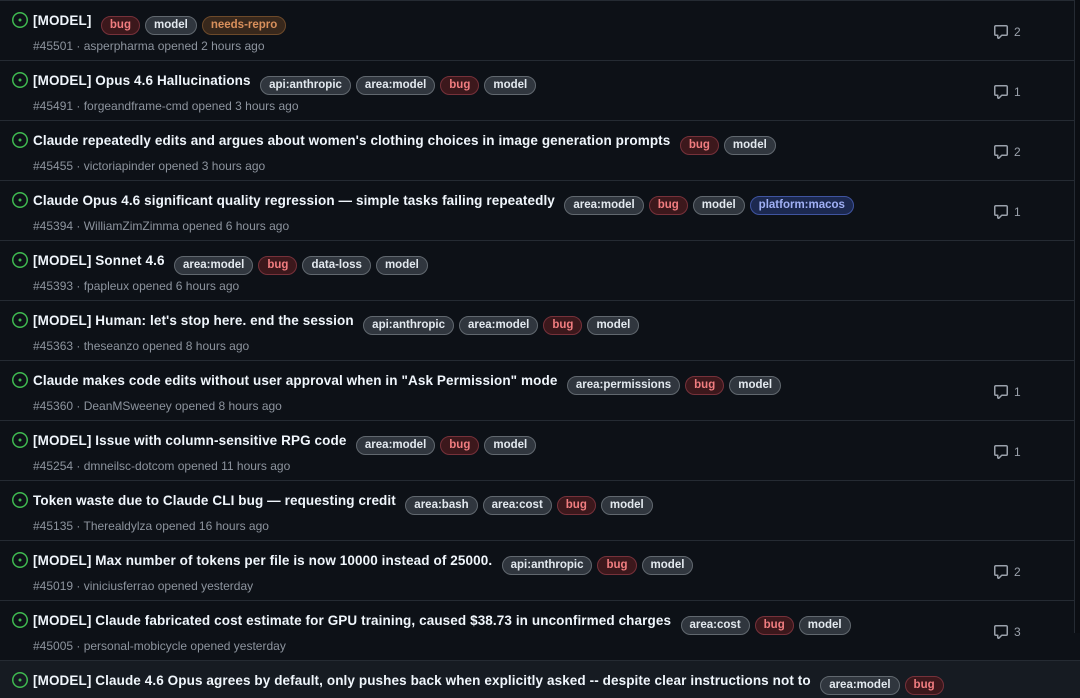 This screenshot has height=698, width=1080. Describe the element at coordinates (143, 586) in the screenshot. I see `issue-meta: #45019 · viniciusferrao opened yesterday` at that location.